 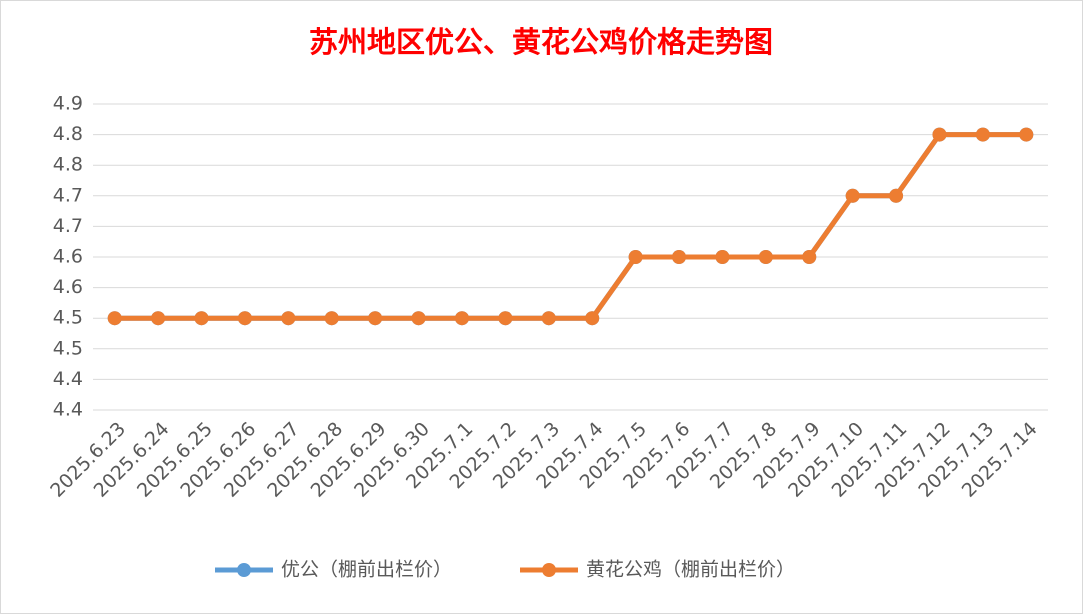 I want to click on chart-title: 苏州地区优公、黄花公鸡价格走势图, so click(x=541, y=42).